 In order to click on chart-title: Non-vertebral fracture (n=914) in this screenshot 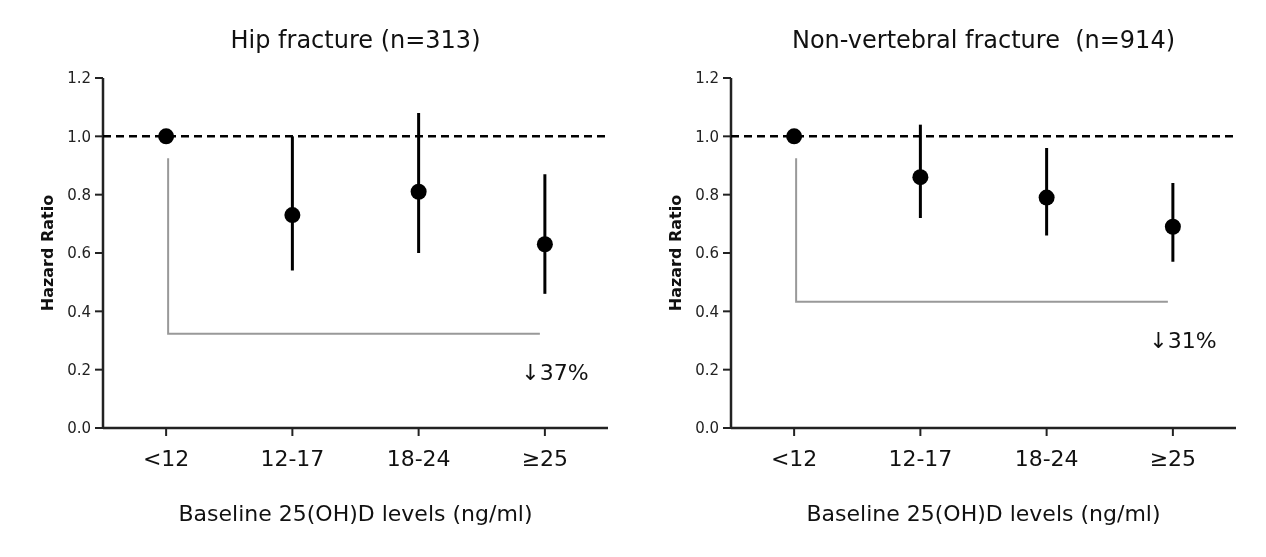, I will do `click(983, 40)`.